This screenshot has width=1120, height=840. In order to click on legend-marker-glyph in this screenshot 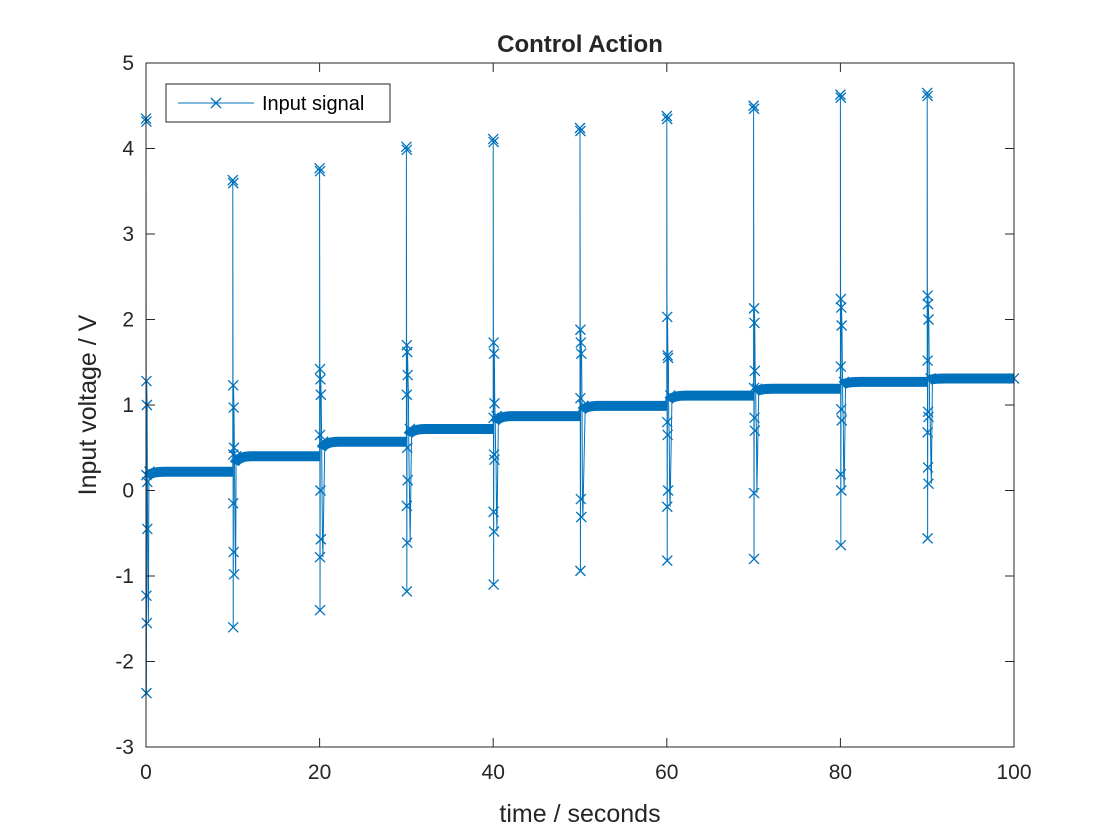, I will do `click(216, 103)`.